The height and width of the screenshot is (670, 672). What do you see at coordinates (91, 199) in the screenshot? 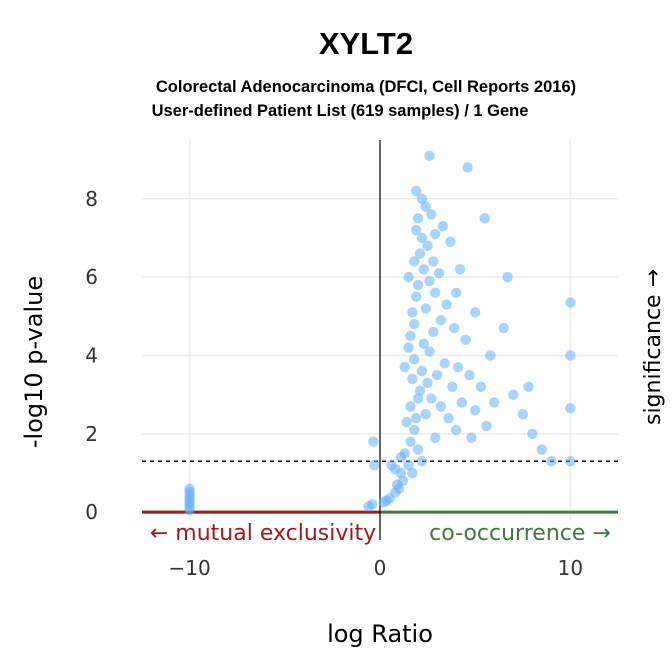
I see `y-tick-label: 8` at bounding box center [91, 199].